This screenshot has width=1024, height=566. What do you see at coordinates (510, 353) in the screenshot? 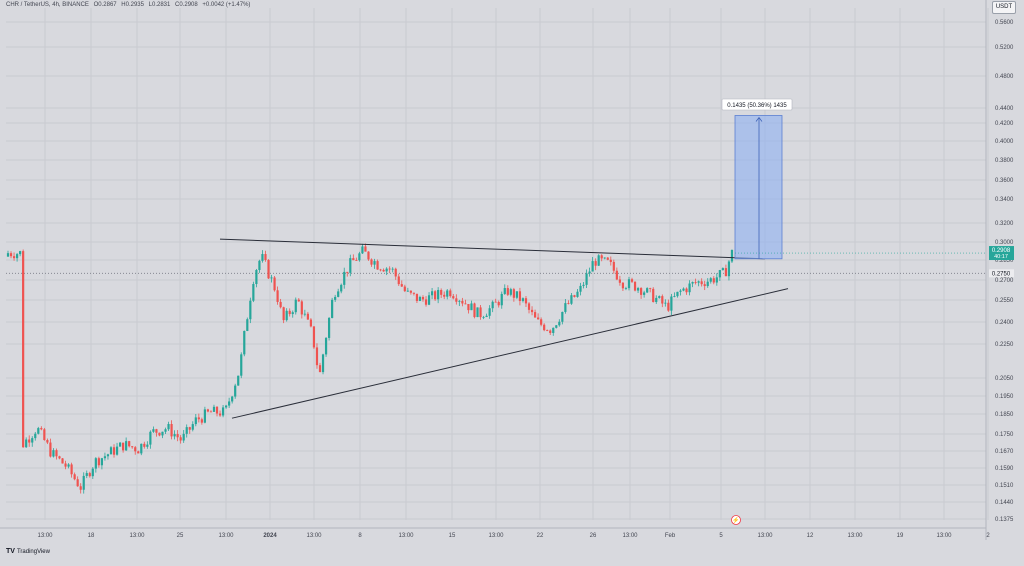
I see `support-trendline` at bounding box center [510, 353].